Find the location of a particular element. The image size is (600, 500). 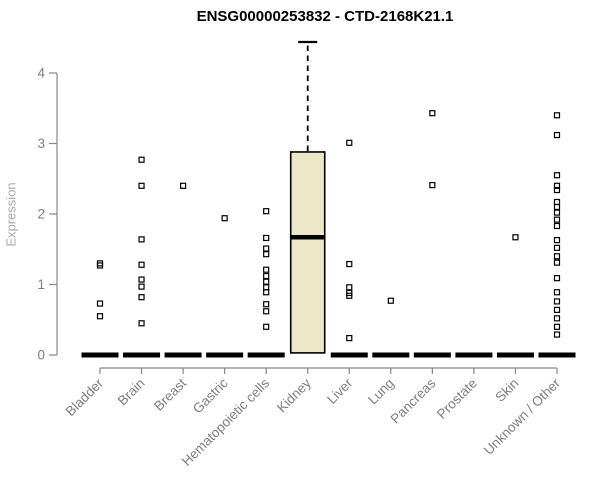

x-category-label: Skin is located at coordinates (506, 390).